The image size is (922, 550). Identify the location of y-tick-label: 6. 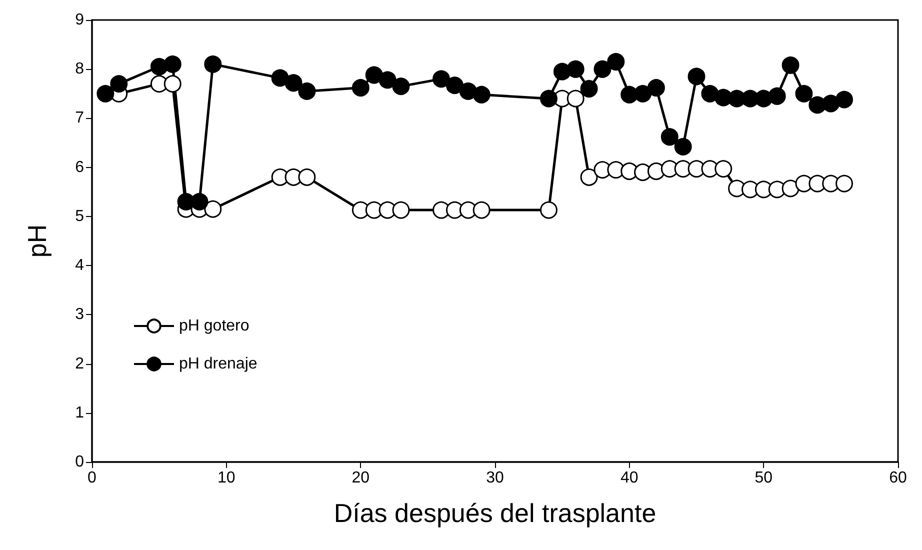
(79, 167).